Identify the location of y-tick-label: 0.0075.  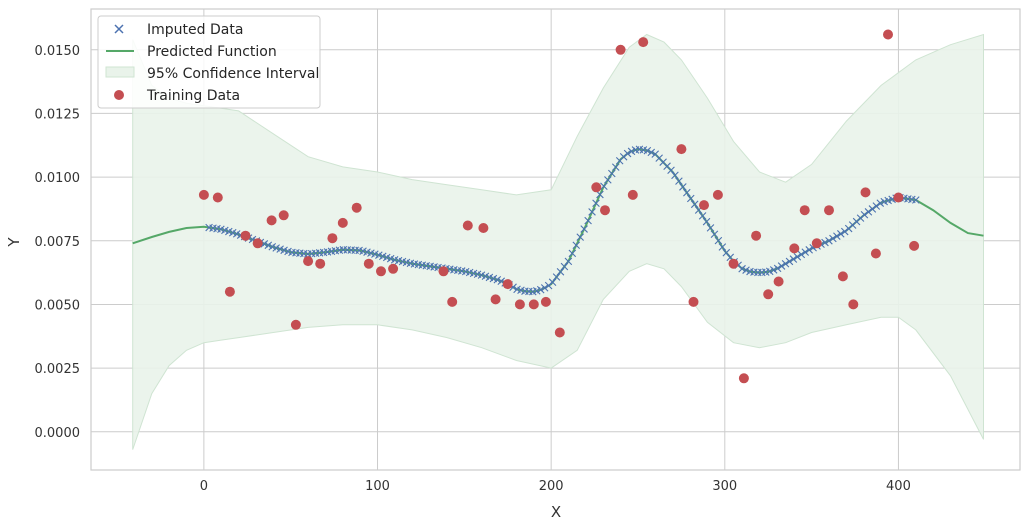
(58, 242).